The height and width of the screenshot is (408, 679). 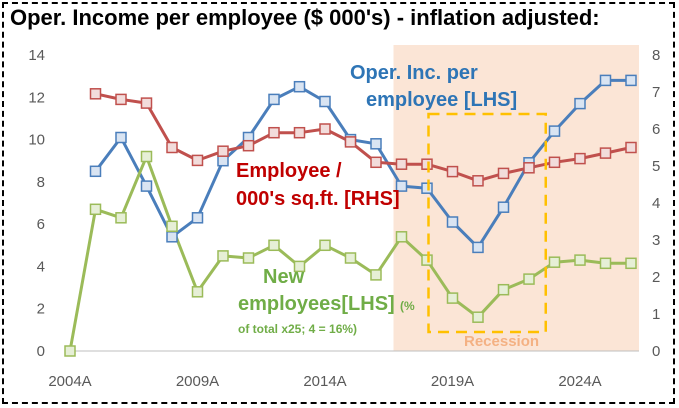 I want to click on employee-annotation-line1: Employee /, so click(x=289, y=171).